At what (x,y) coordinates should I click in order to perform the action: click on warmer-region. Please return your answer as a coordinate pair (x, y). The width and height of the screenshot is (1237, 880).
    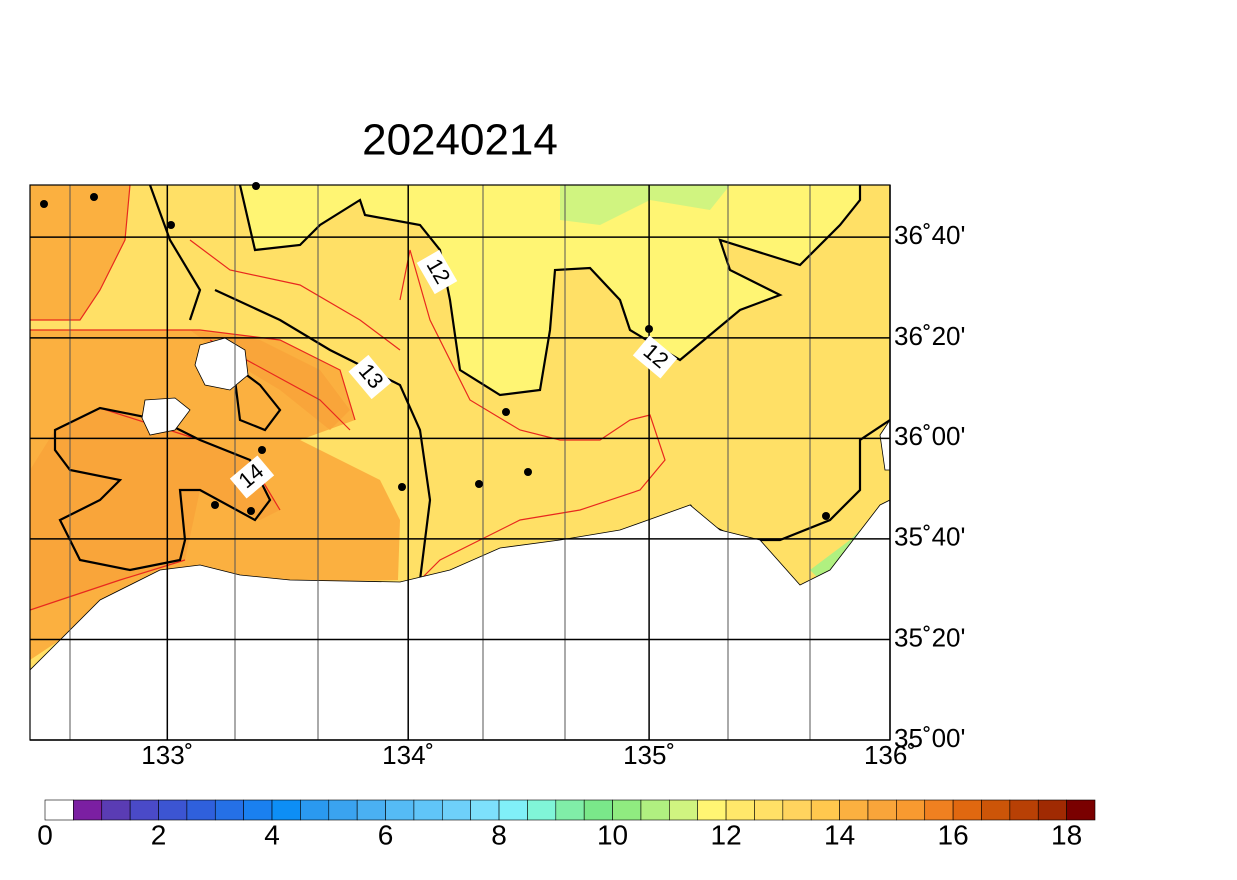
    Looking at the image, I should click on (155, 509).